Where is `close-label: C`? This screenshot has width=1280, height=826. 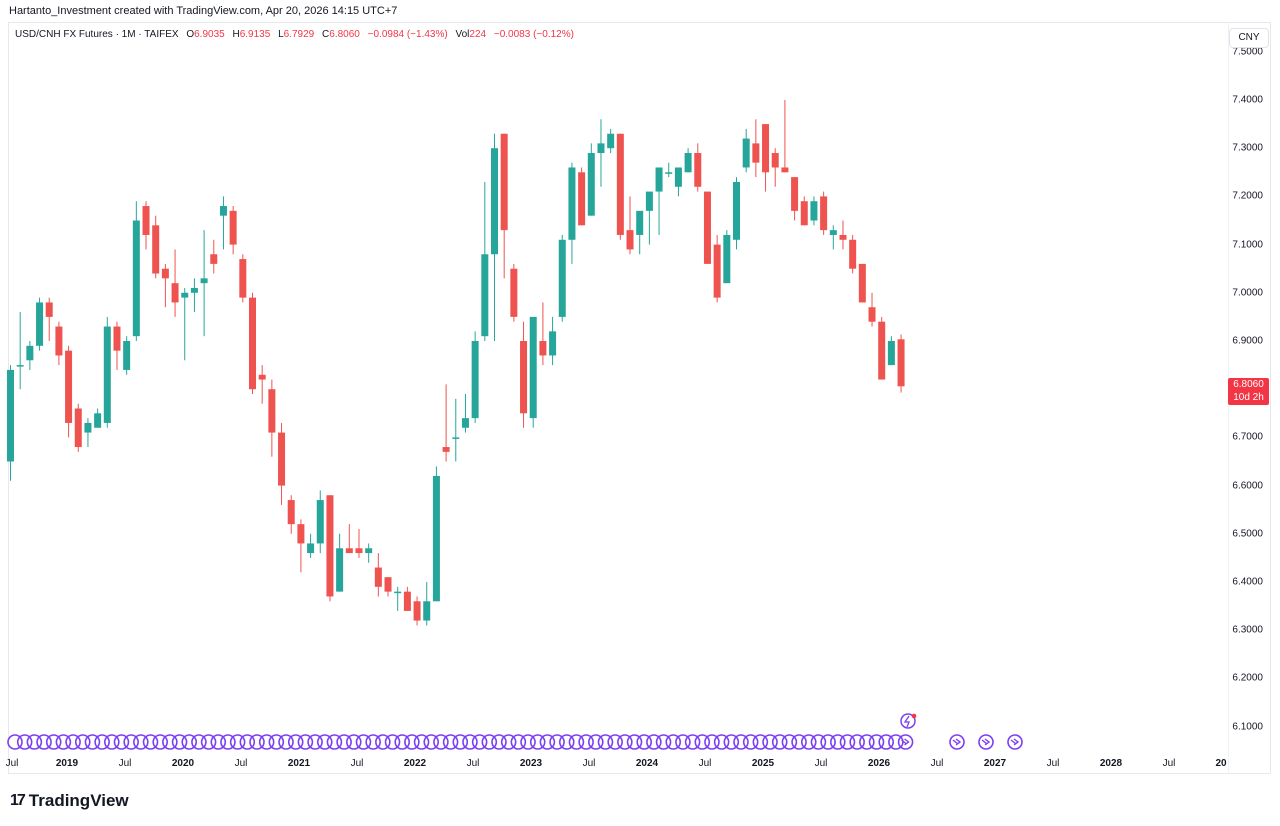
close-label: C is located at coordinates (326, 34).